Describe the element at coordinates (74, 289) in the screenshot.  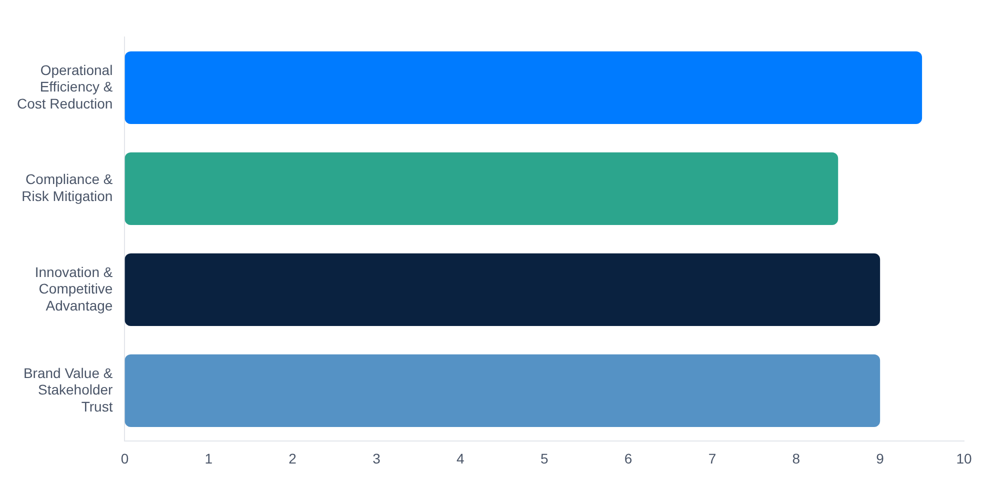
I see `y-tick-label: Innovation & Competitive Advantage` at that location.